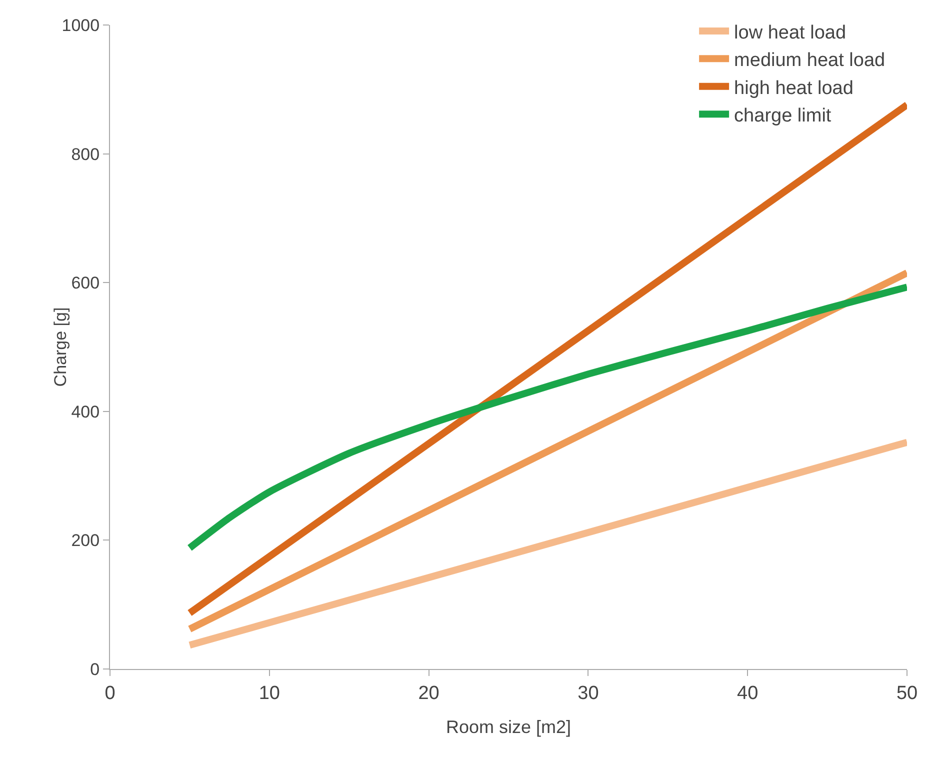  I want to click on legend-label: medium heat load, so click(810, 61).